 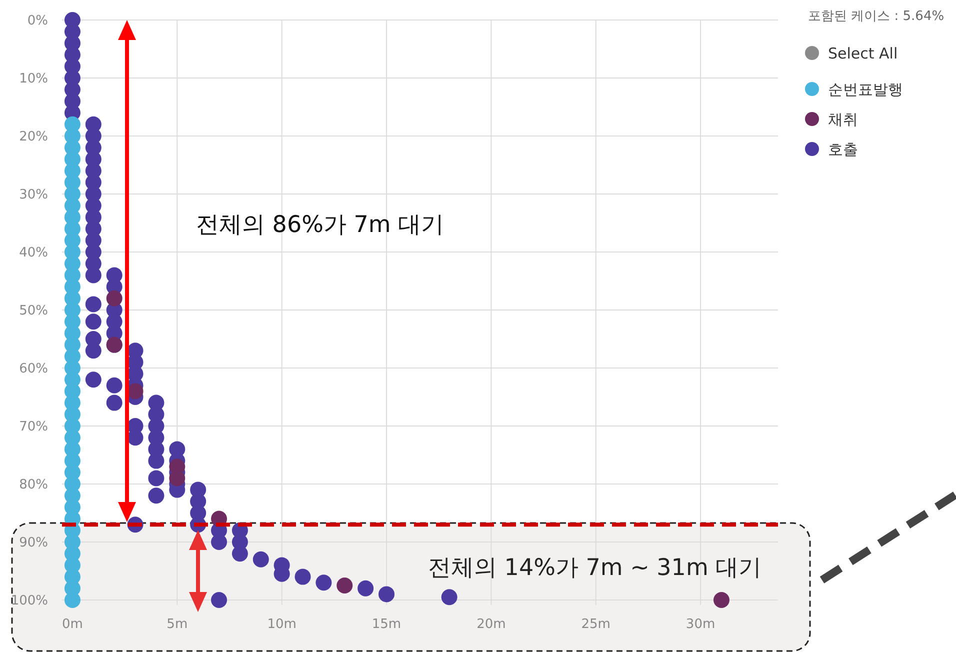 I want to click on x-tick-label: 10m, so click(x=281, y=624).